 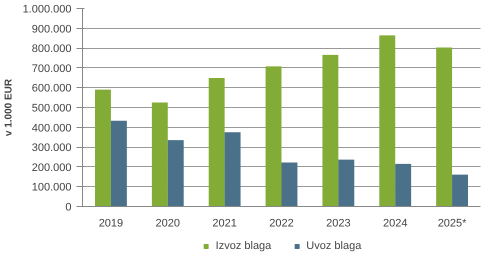 I want to click on x-tick-label: 2021, so click(x=224, y=224).